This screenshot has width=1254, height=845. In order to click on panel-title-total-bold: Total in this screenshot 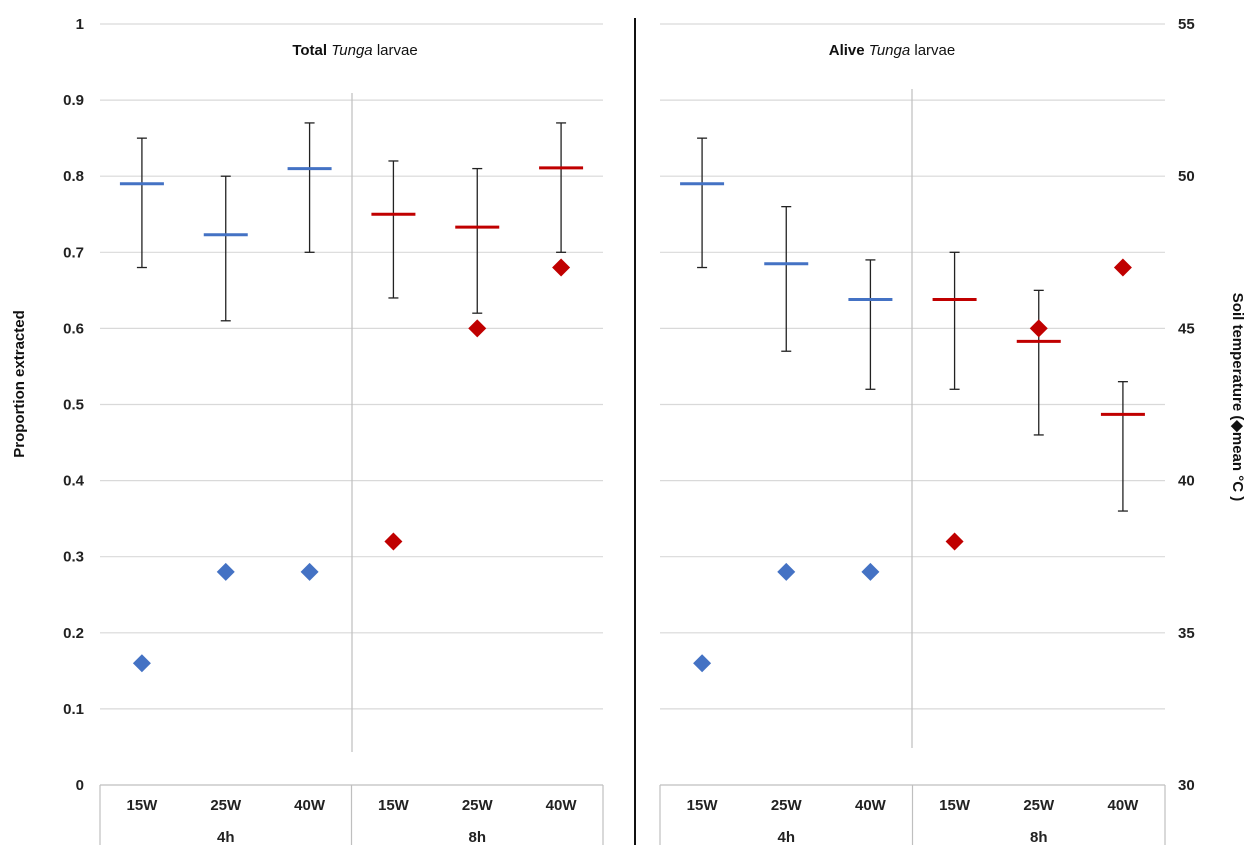, I will do `click(309, 50)`.